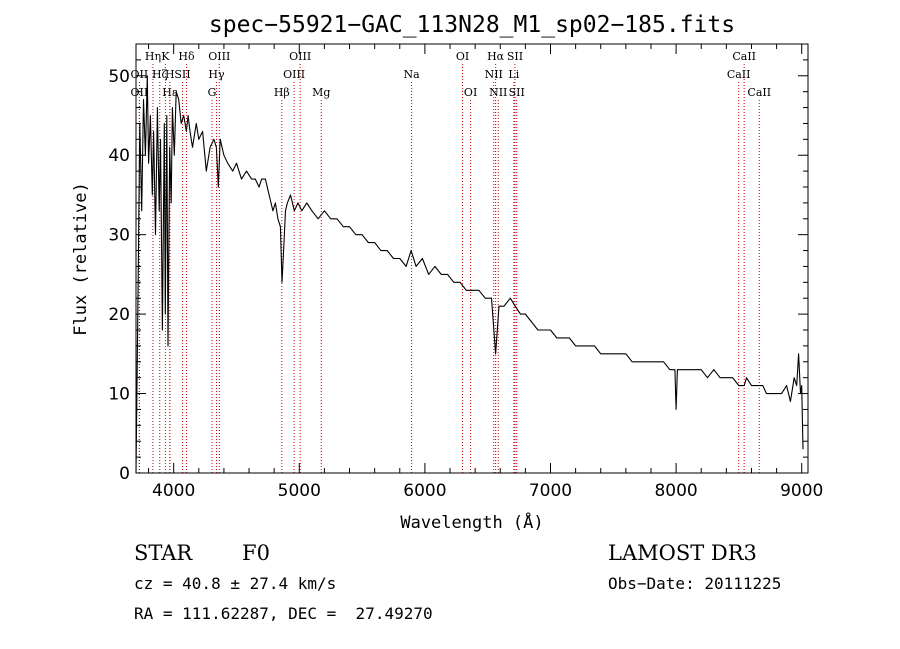 This screenshot has height=649, width=900. I want to click on obs-date: Obs−Date: 20111225, so click(694, 583).